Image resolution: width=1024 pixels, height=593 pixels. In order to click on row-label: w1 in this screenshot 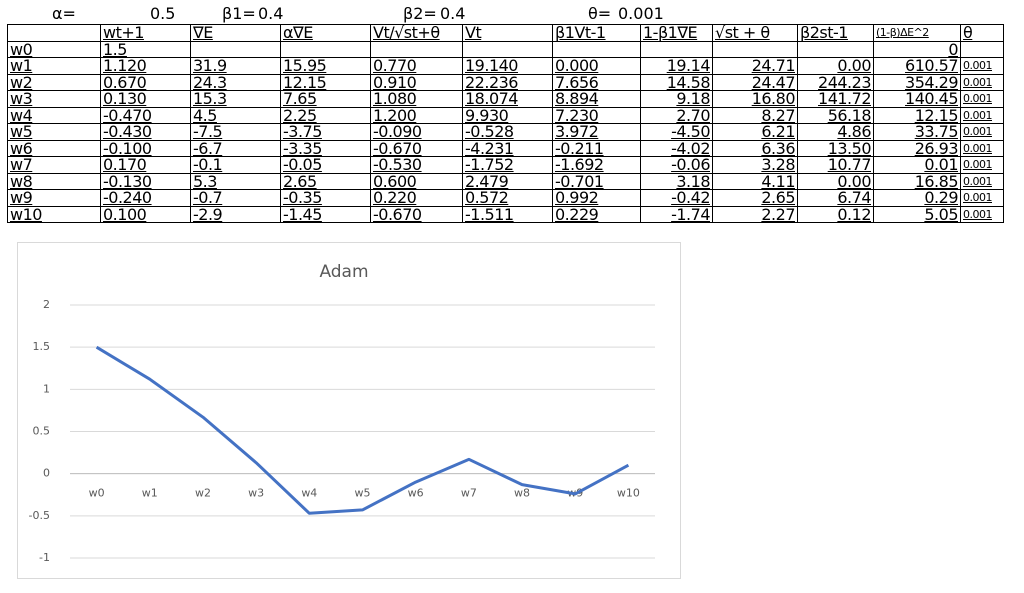, I will do `click(54, 66)`.